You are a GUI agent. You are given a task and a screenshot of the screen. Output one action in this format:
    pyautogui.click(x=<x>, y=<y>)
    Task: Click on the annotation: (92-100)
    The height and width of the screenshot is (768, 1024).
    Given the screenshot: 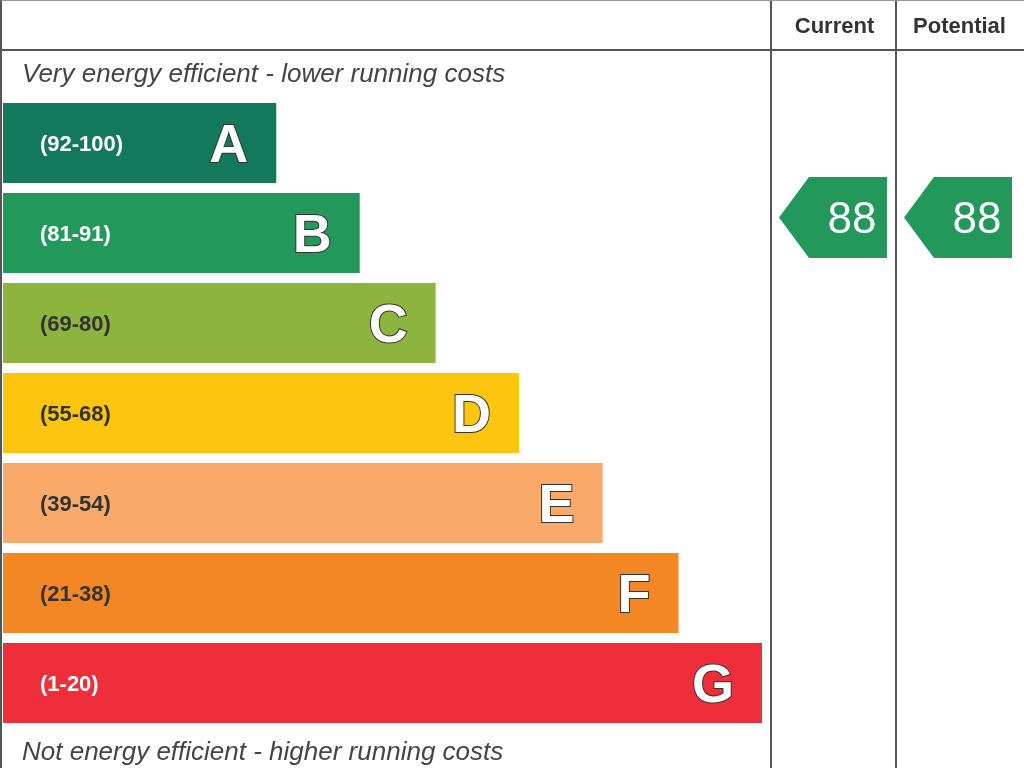 What is the action you would take?
    pyautogui.click(x=82, y=143)
    